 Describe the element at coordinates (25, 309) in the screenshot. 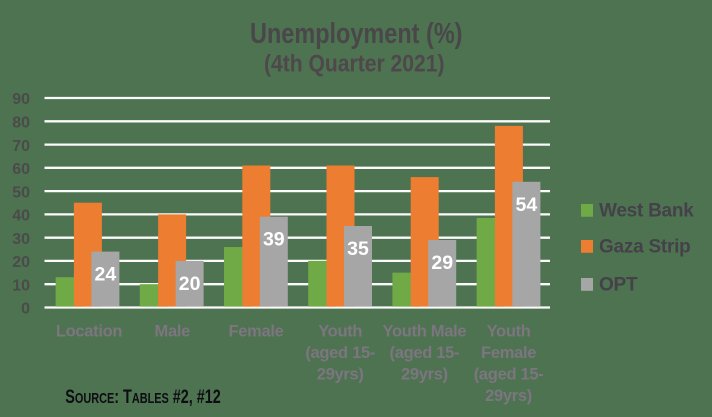

I see `svg-text: 0` at that location.